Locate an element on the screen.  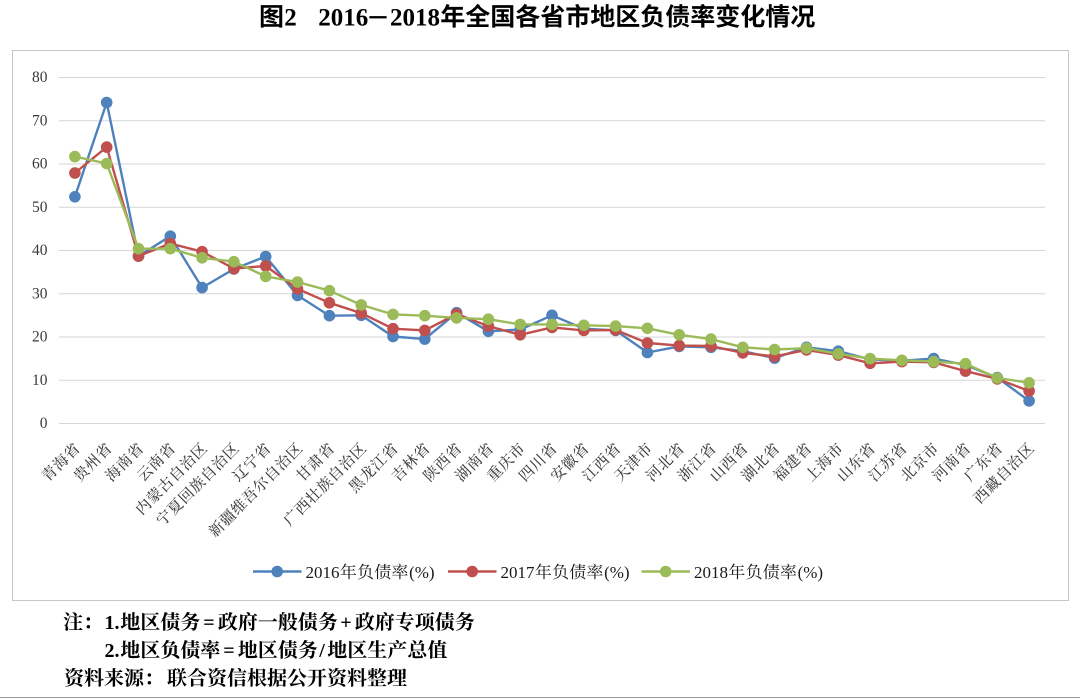
svg-text: 2 is located at coordinates (290, 17).